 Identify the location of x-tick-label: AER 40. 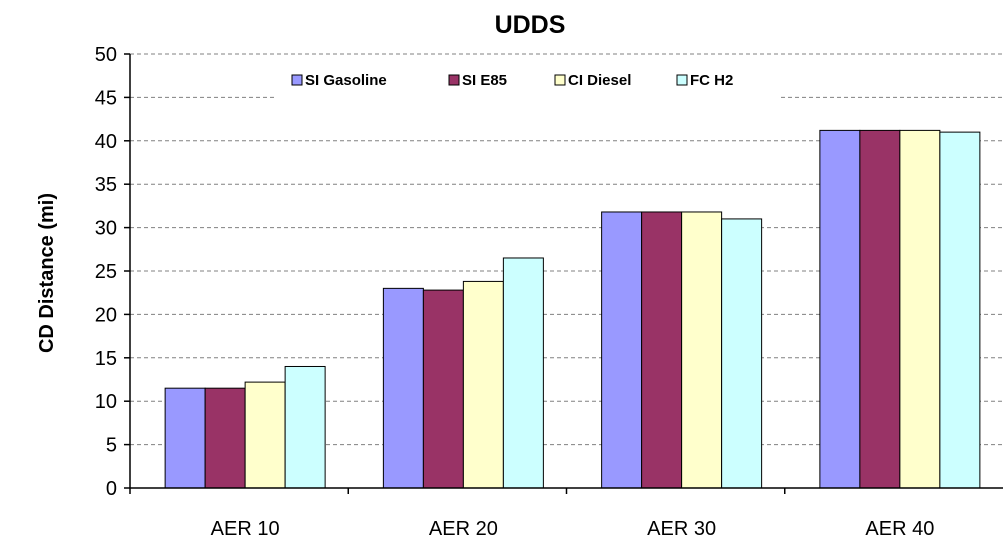
(899, 529).